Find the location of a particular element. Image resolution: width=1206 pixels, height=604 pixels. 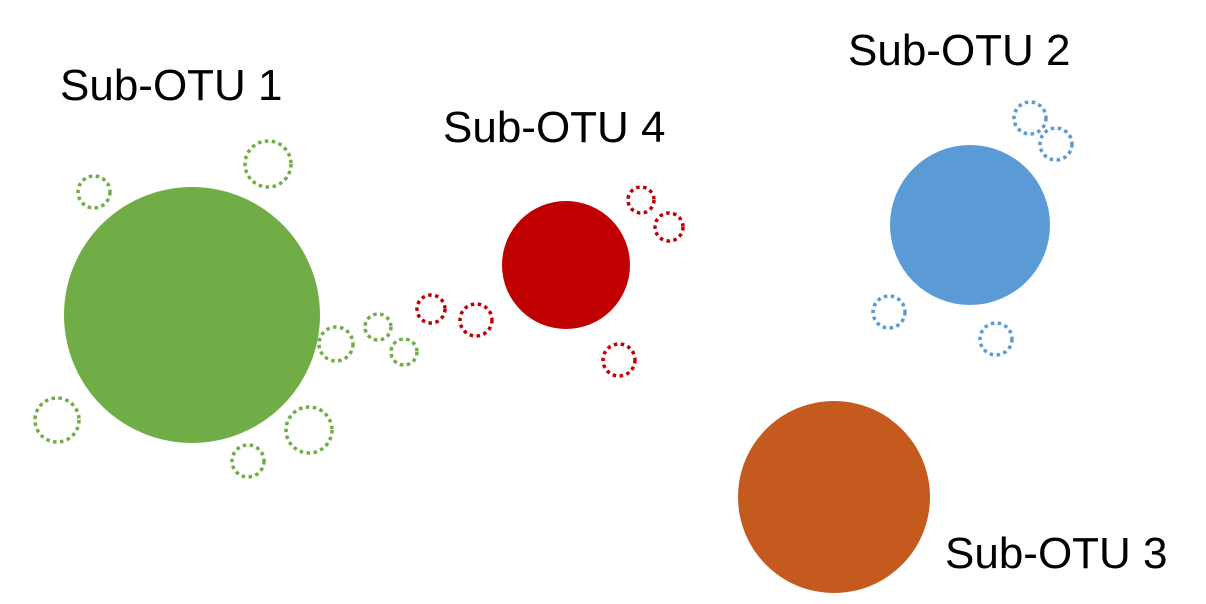

label-sub-otu-1: Sub-OTU 1 is located at coordinates (171, 85).